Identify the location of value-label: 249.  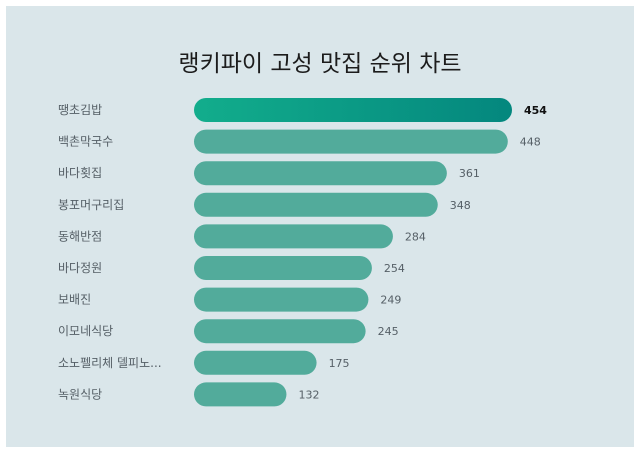
(390, 300).